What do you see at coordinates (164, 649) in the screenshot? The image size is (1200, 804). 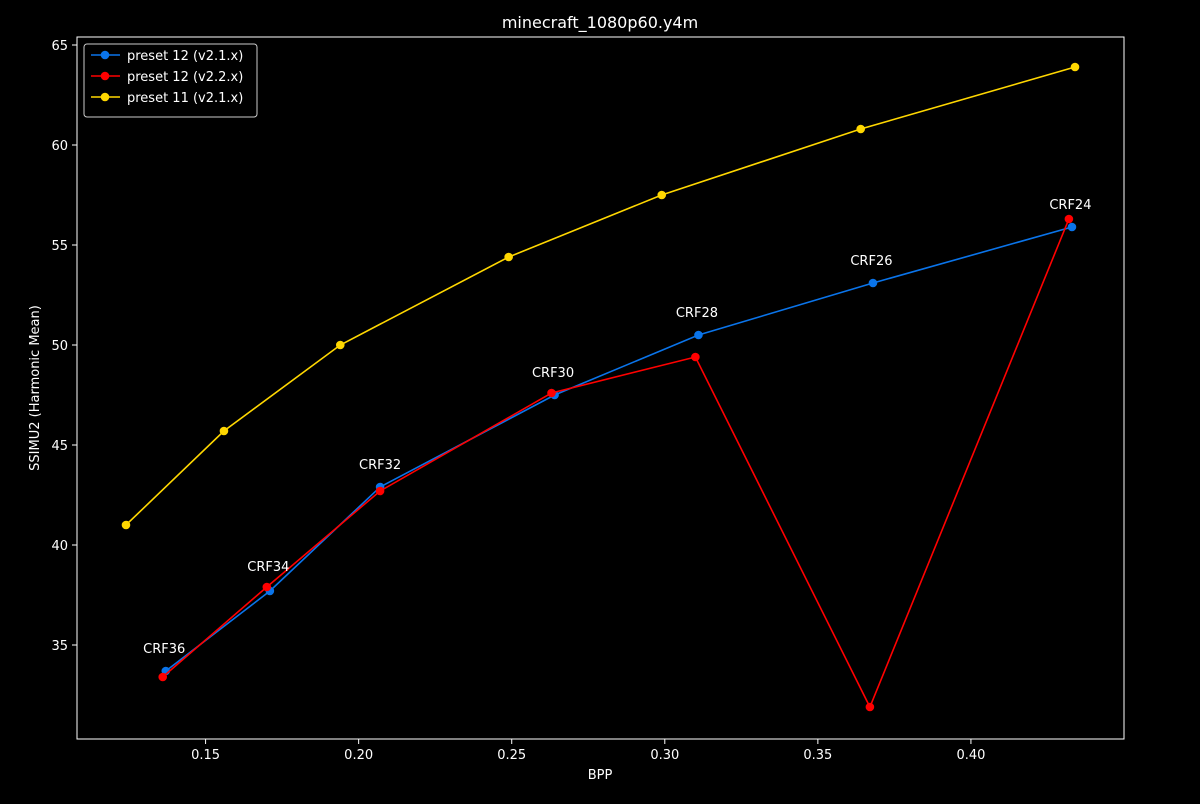 I see `crf-annotation: CRF36` at bounding box center [164, 649].